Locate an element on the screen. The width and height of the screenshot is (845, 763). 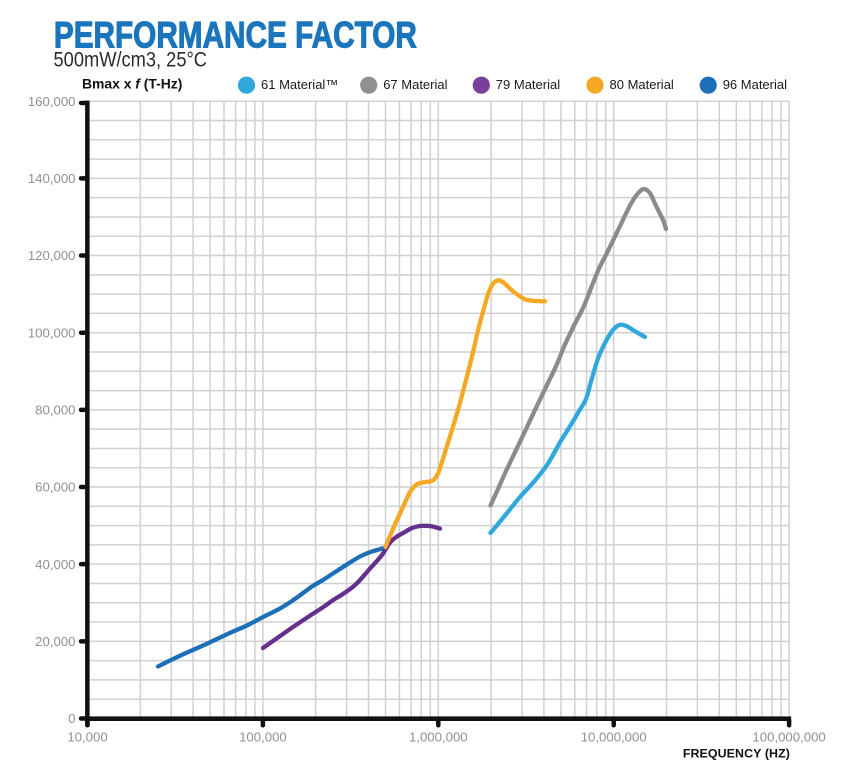
svg-text: 10,000 is located at coordinates (87, 737).